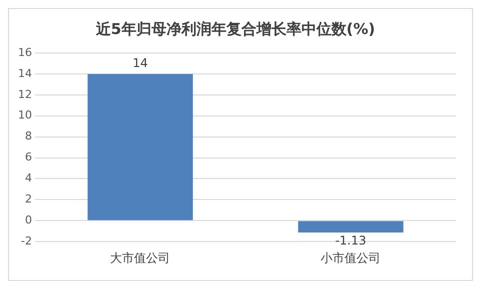 Image resolution: width=481 pixels, height=289 pixels. I want to click on y-tick-label: 14, so click(25, 73).